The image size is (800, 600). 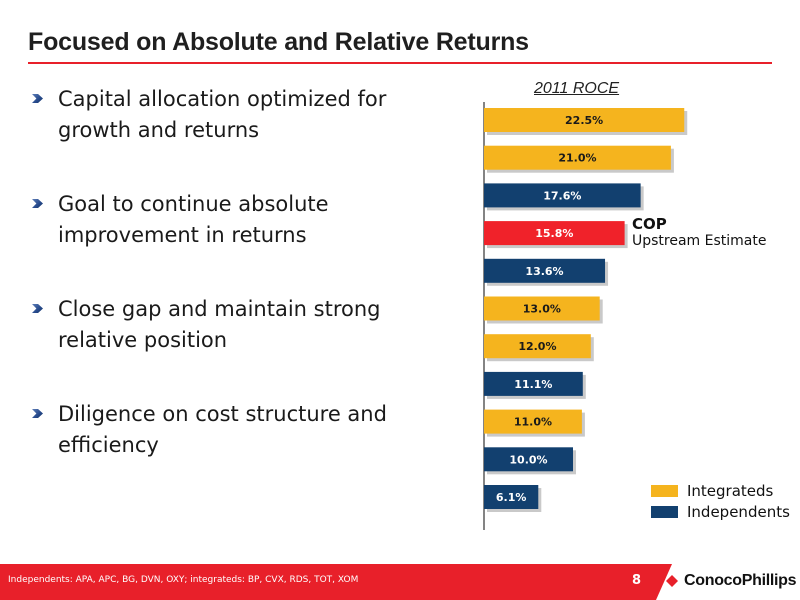 What do you see at coordinates (730, 490) in the screenshot?
I see `legend-label: Integrateds` at bounding box center [730, 490].